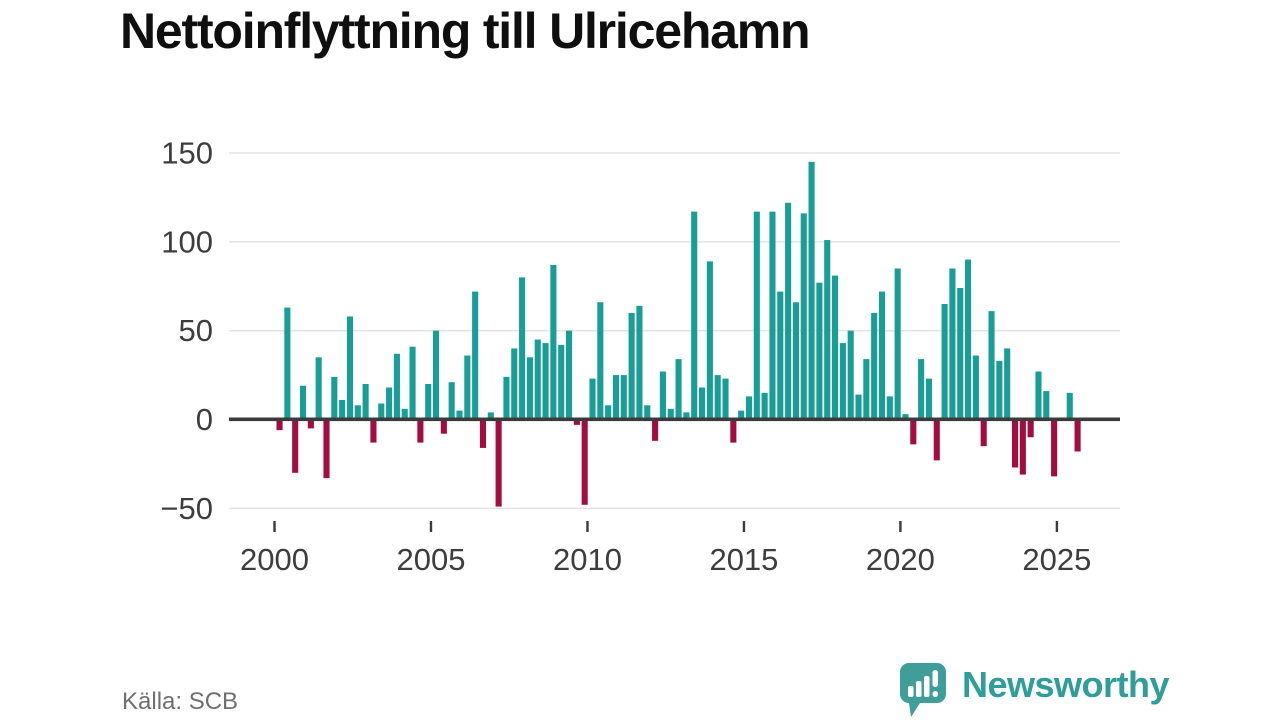  I want to click on bar-2003q3, so click(389, 403).